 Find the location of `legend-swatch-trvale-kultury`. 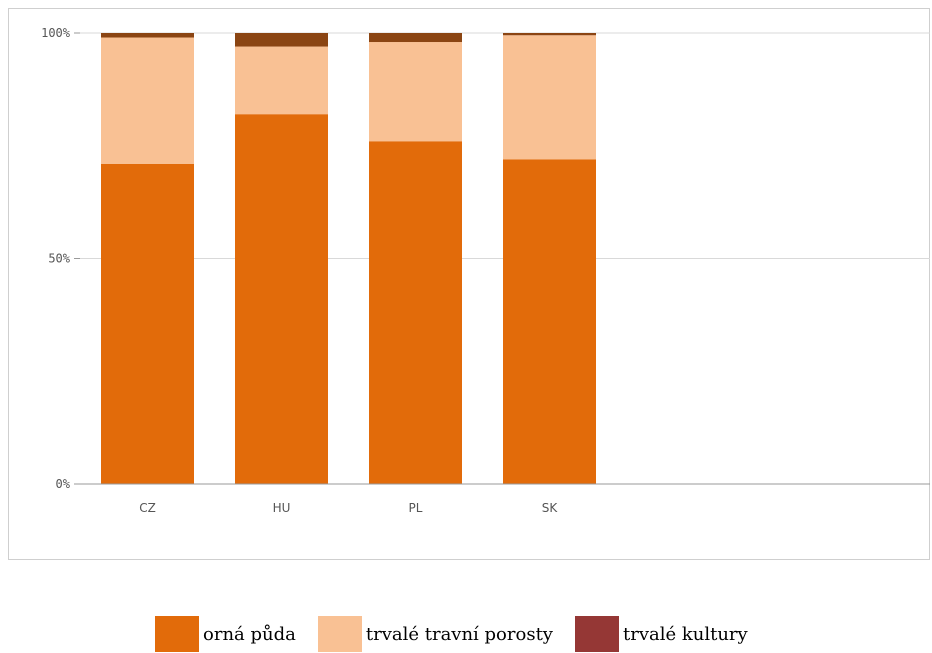

legend-swatch-trvale-kultury is located at coordinates (596, 634).